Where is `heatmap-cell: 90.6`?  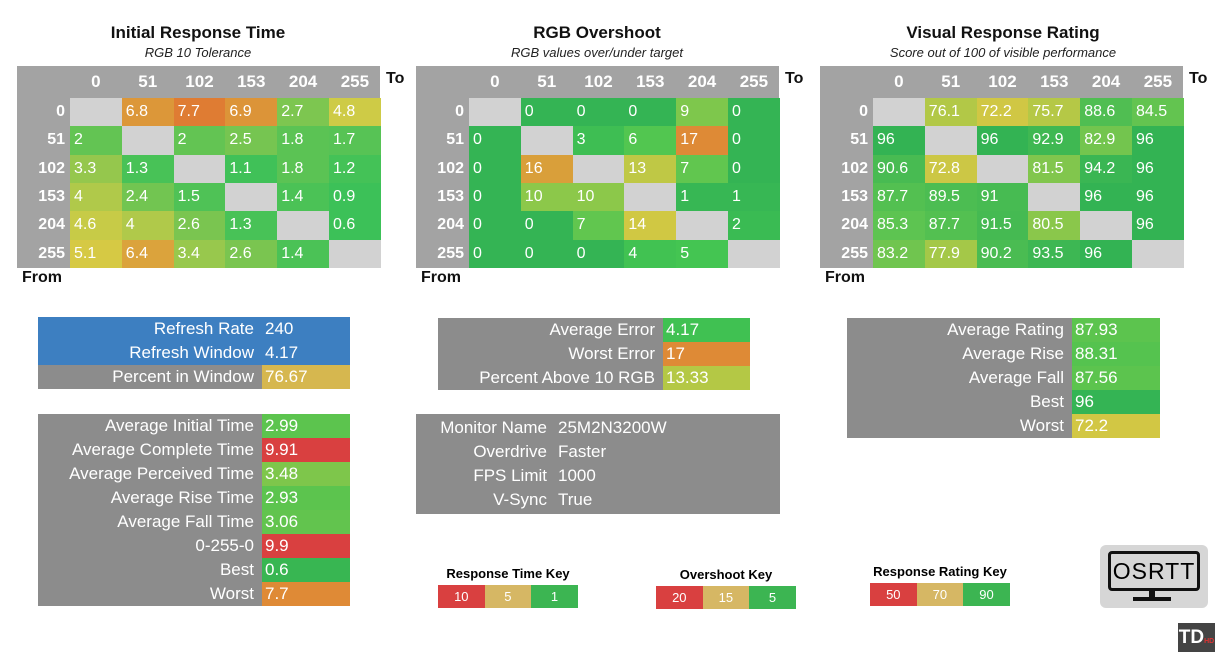 heatmap-cell: 90.6 is located at coordinates (899, 169).